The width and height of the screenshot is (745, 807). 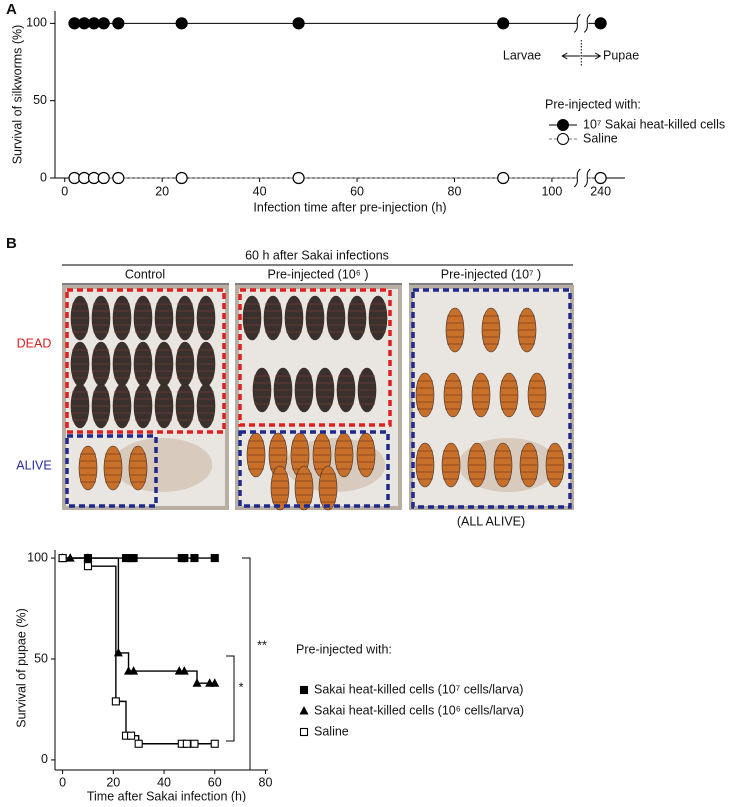 I want to click on annotation: Larvae, so click(x=522, y=55).